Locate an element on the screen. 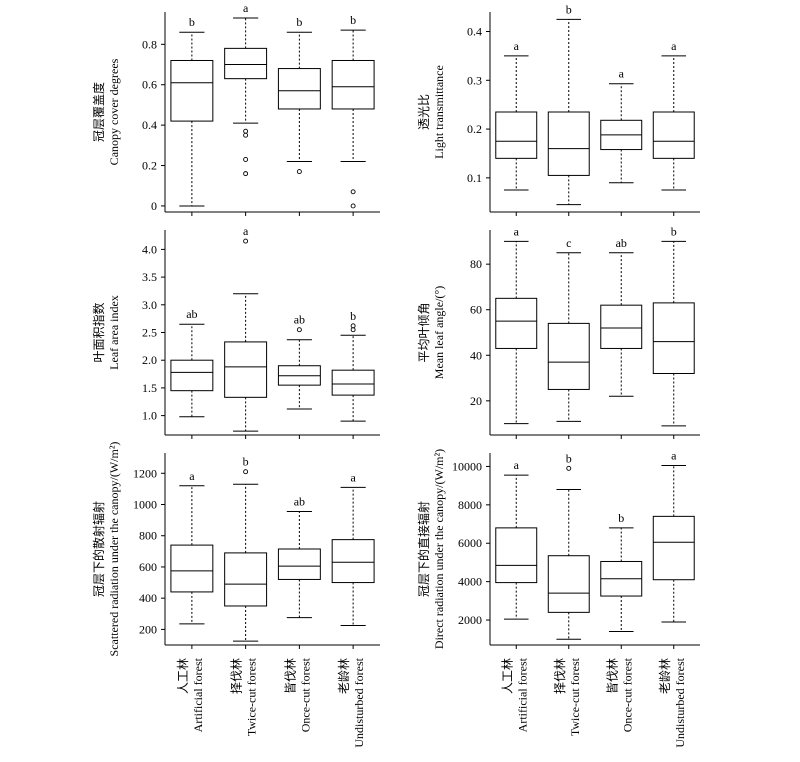  panel-1-ytick-label: 0.8 is located at coordinates (149, 44).